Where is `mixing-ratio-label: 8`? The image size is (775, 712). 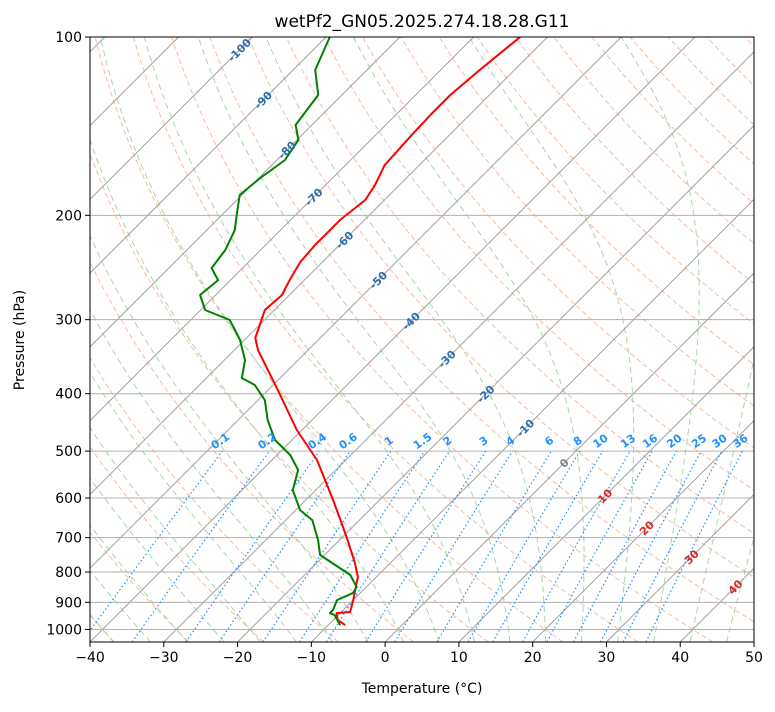 mixing-ratio-label: 8 is located at coordinates (578, 441).